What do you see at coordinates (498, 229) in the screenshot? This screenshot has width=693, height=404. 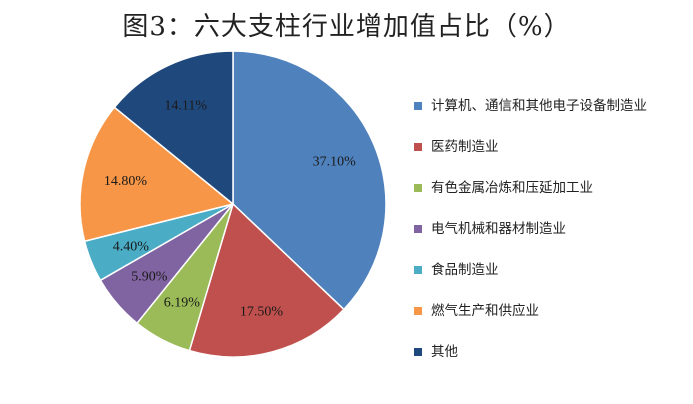 I see `legend-label-4: 电气机械和器材制造业` at bounding box center [498, 229].